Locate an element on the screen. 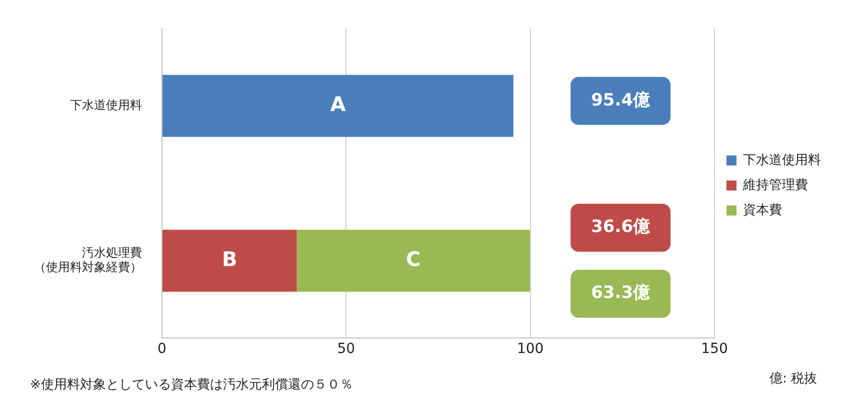 Image resolution: width=841 pixels, height=401 pixels. data-label: C is located at coordinates (413, 258).